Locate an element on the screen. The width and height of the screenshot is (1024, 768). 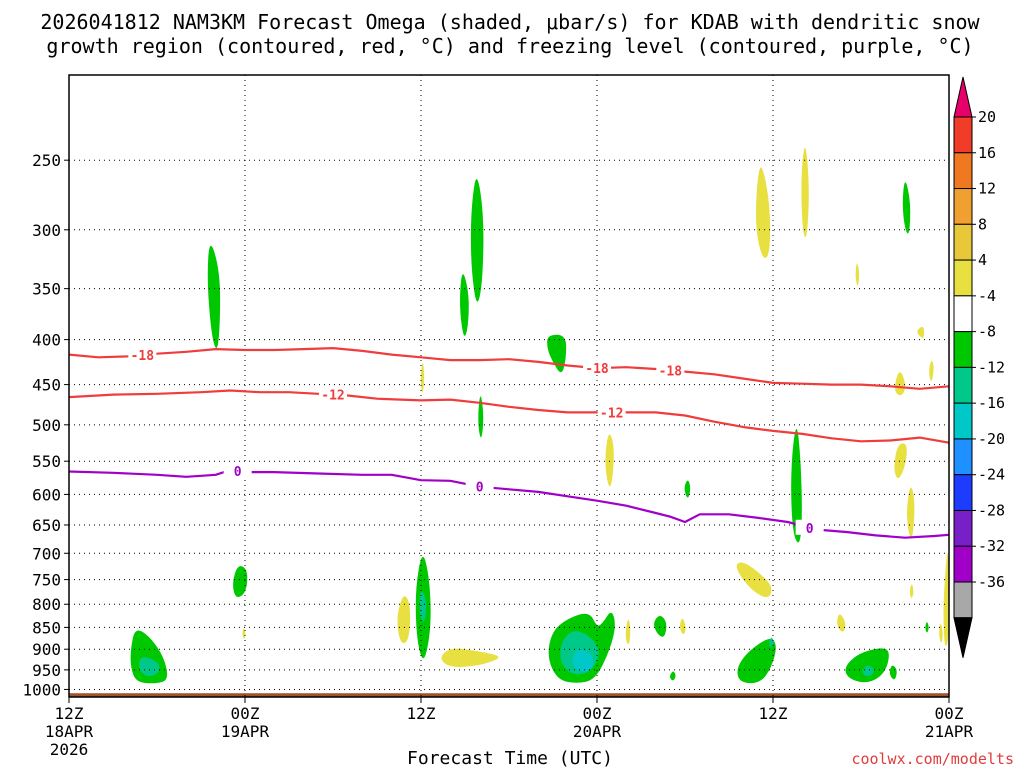
y-tick-label: 950 is located at coordinates (46, 670).